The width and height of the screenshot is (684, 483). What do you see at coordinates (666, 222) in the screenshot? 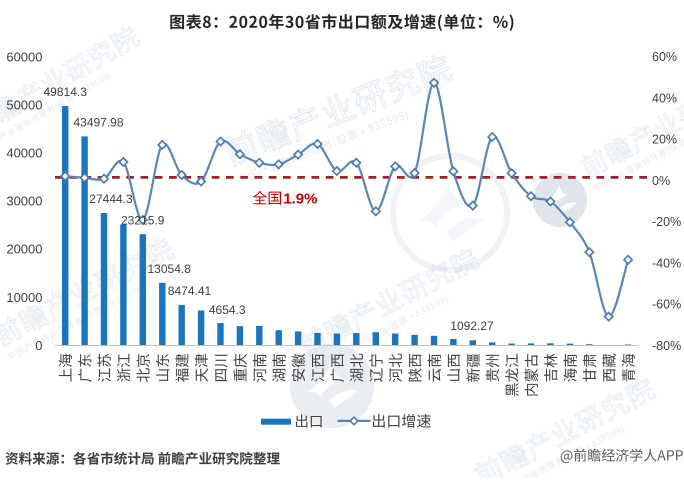
I see `svg-text: -20%` at bounding box center [666, 222].